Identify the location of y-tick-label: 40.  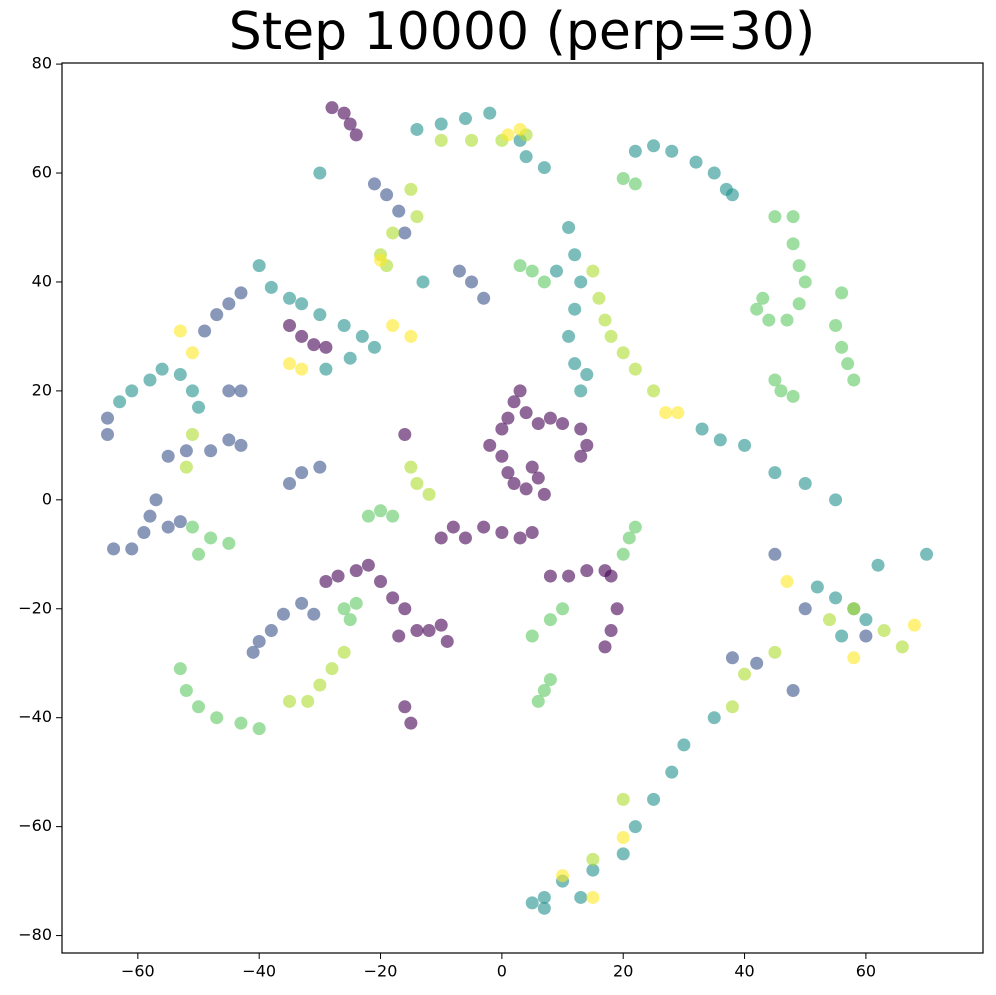
(42, 280).